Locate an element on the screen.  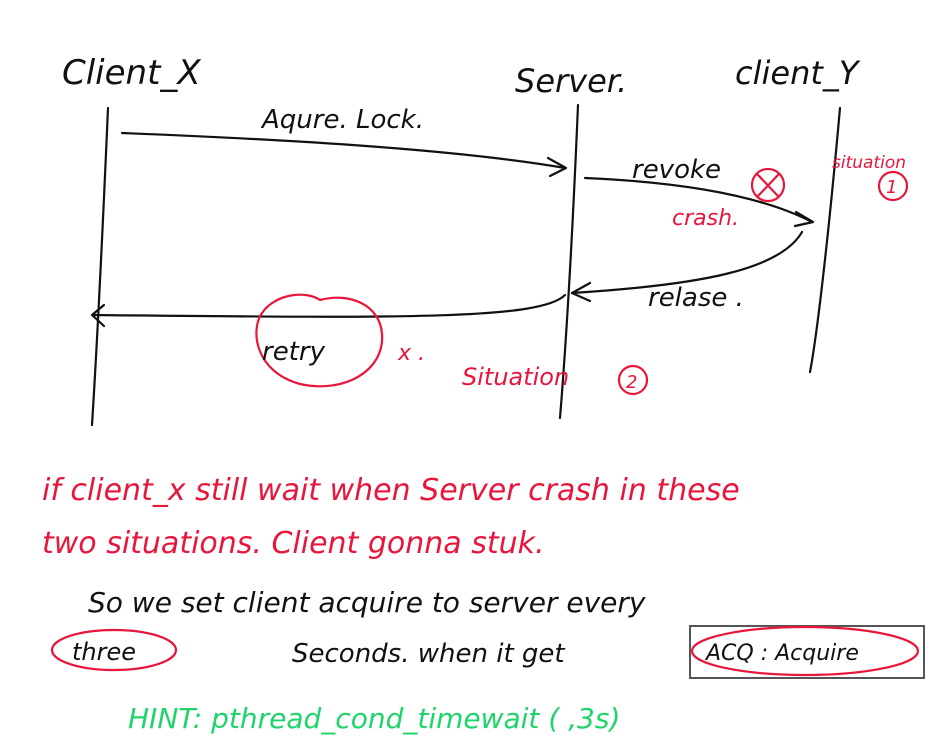
retry-arrow is located at coordinates (328, 305).